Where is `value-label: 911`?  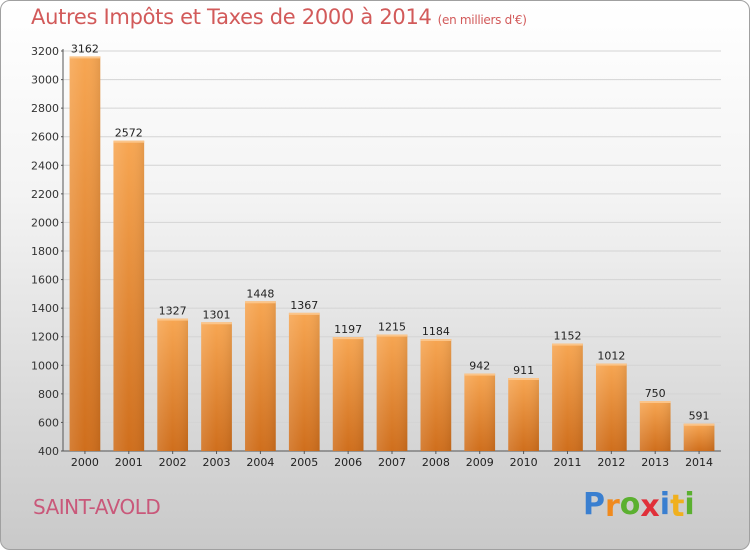
value-label: 911 is located at coordinates (523, 370).